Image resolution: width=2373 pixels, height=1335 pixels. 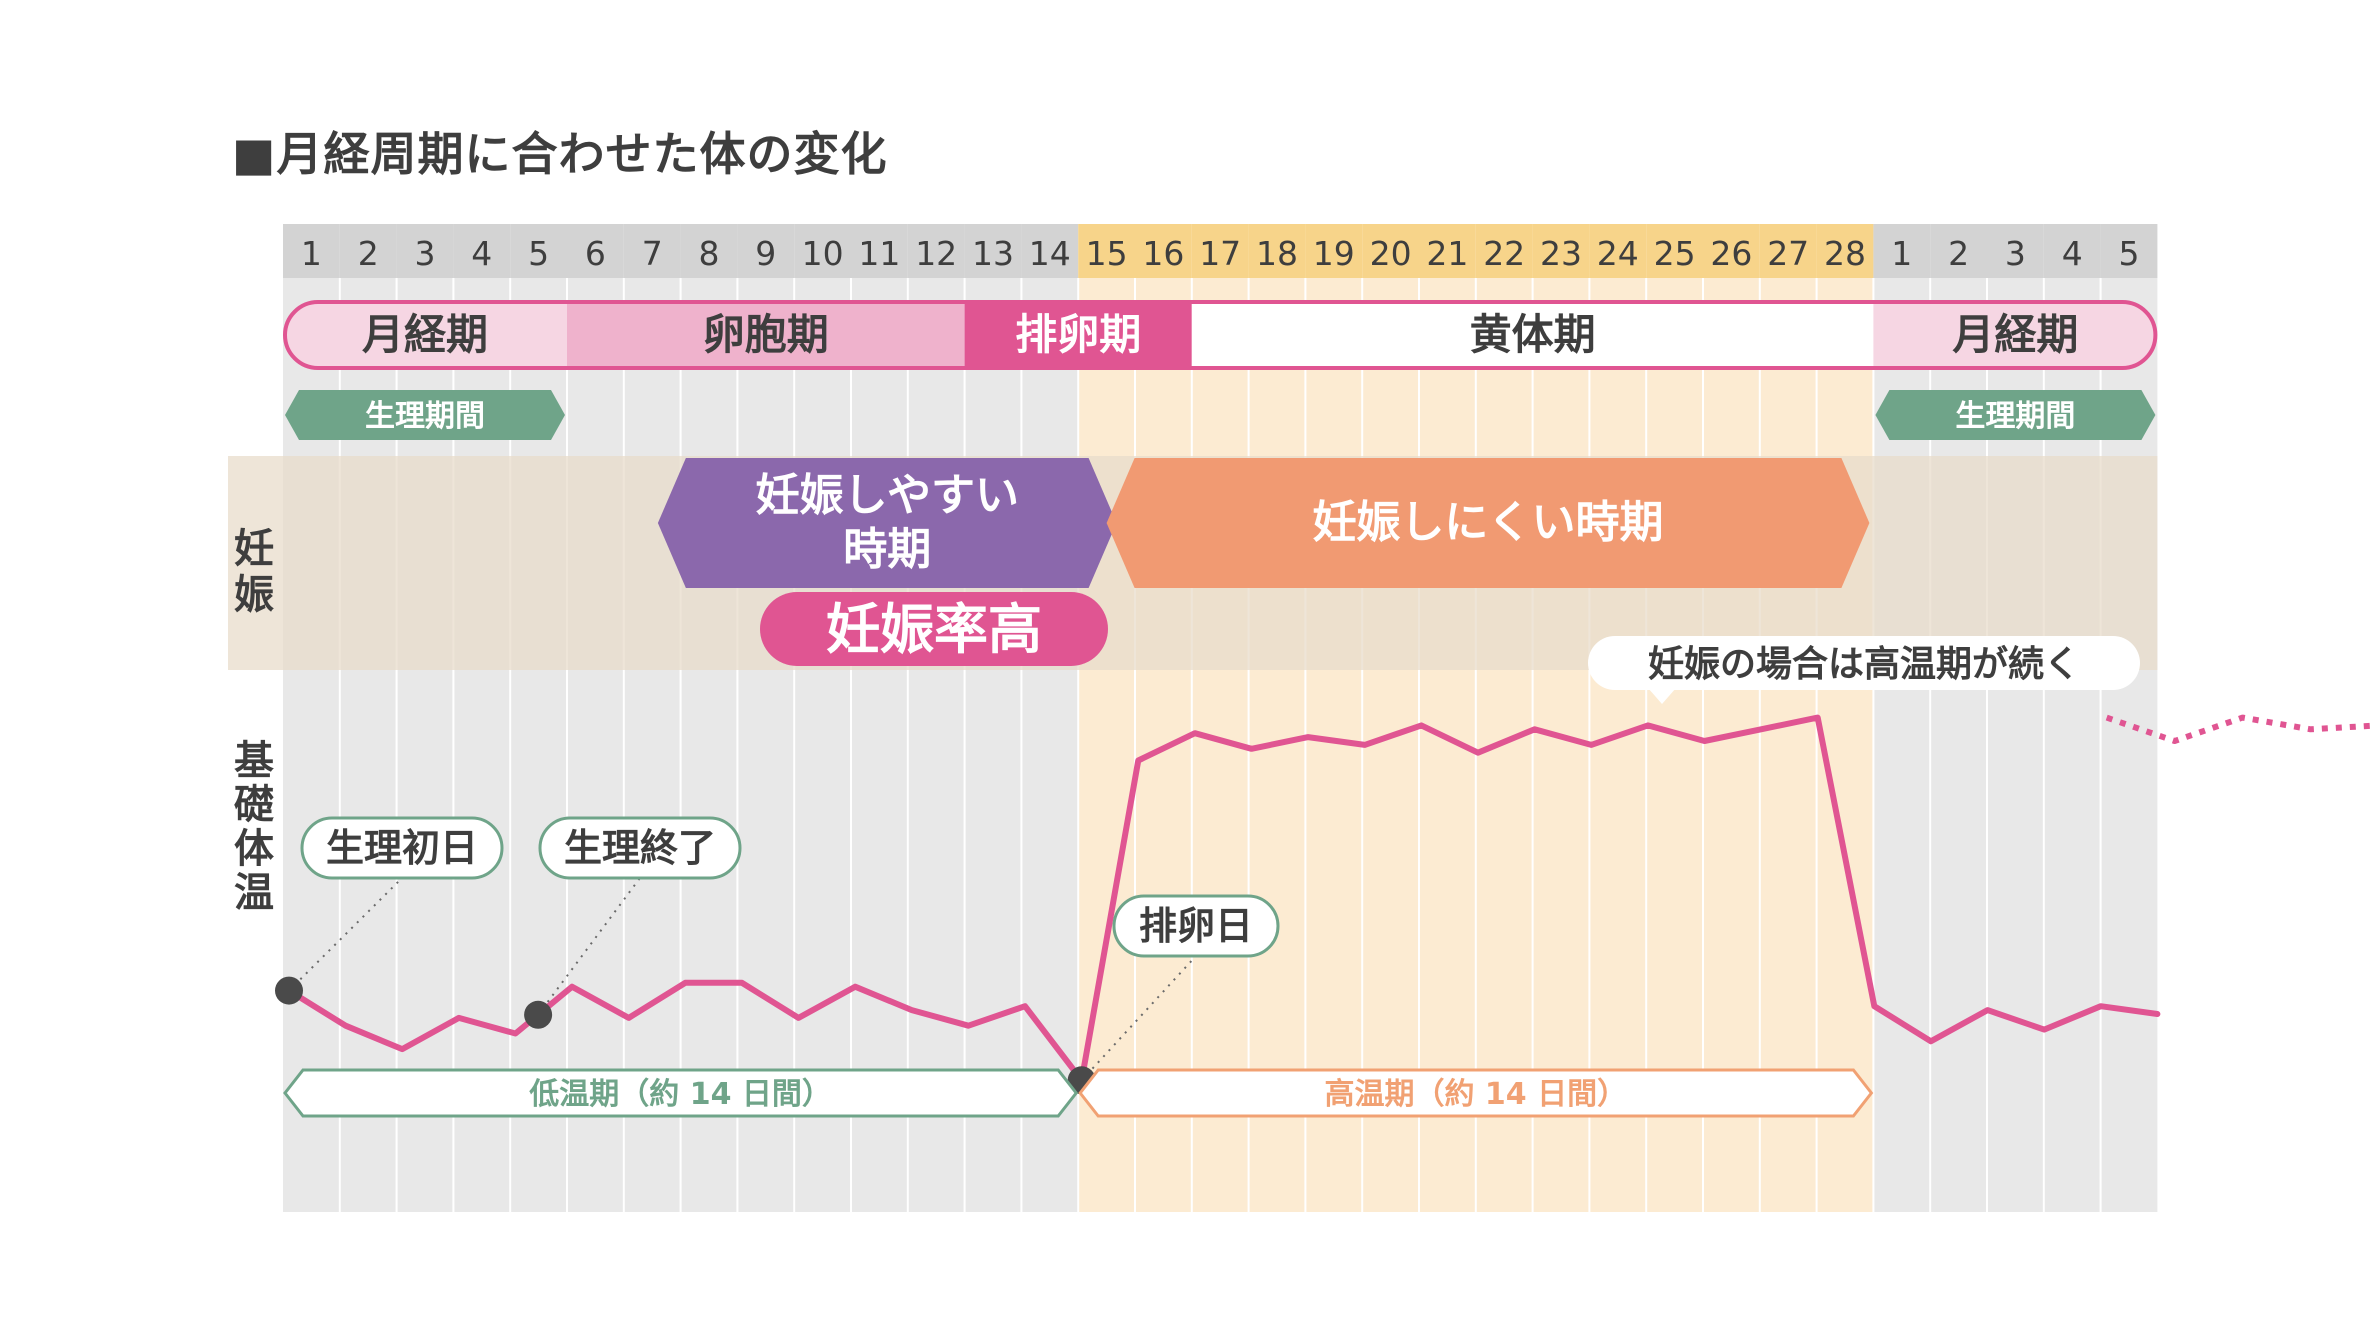 I want to click on day-label: 22, so click(x=1504, y=253).